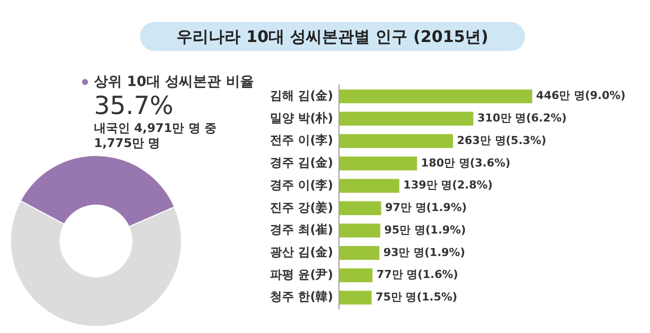 This screenshot has height=333, width=650. What do you see at coordinates (426, 207) in the screenshot?
I see `data-label: 97만 명(1.9%)` at bounding box center [426, 207].